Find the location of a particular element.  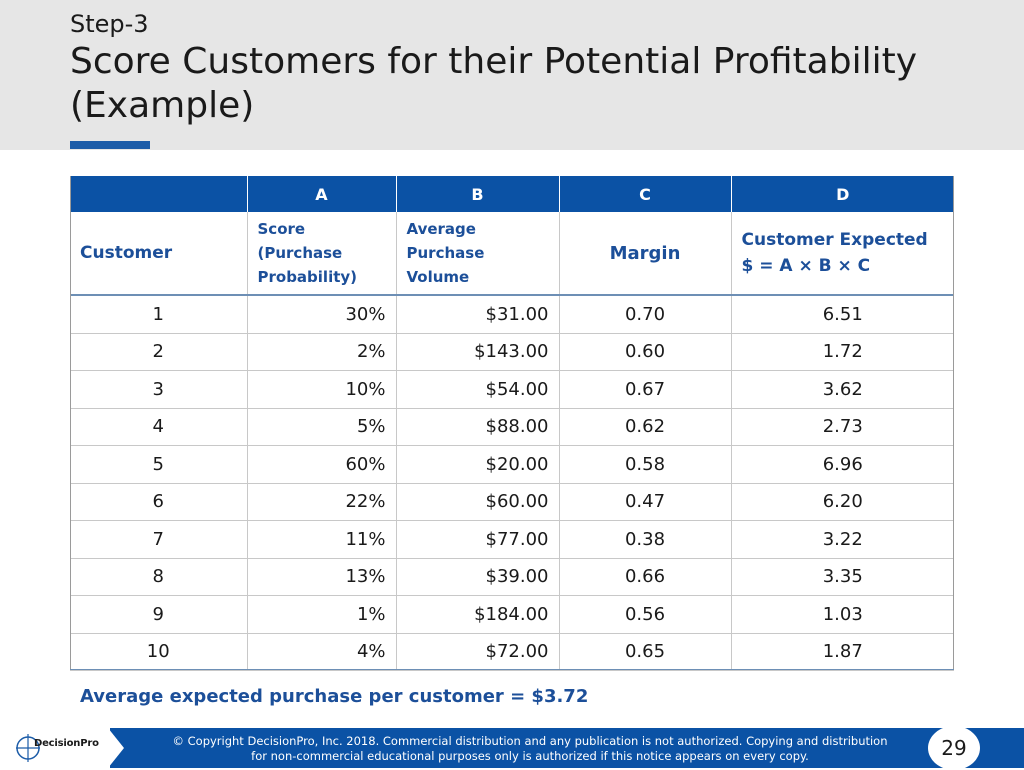

cell-customer: 1 is located at coordinates (159, 314).